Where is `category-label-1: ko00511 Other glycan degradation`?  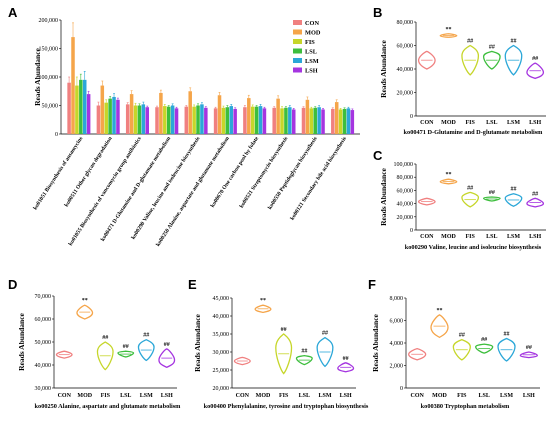
category-label-1: ko00511 Other glycan degradation is located at coordinates (89, 171).